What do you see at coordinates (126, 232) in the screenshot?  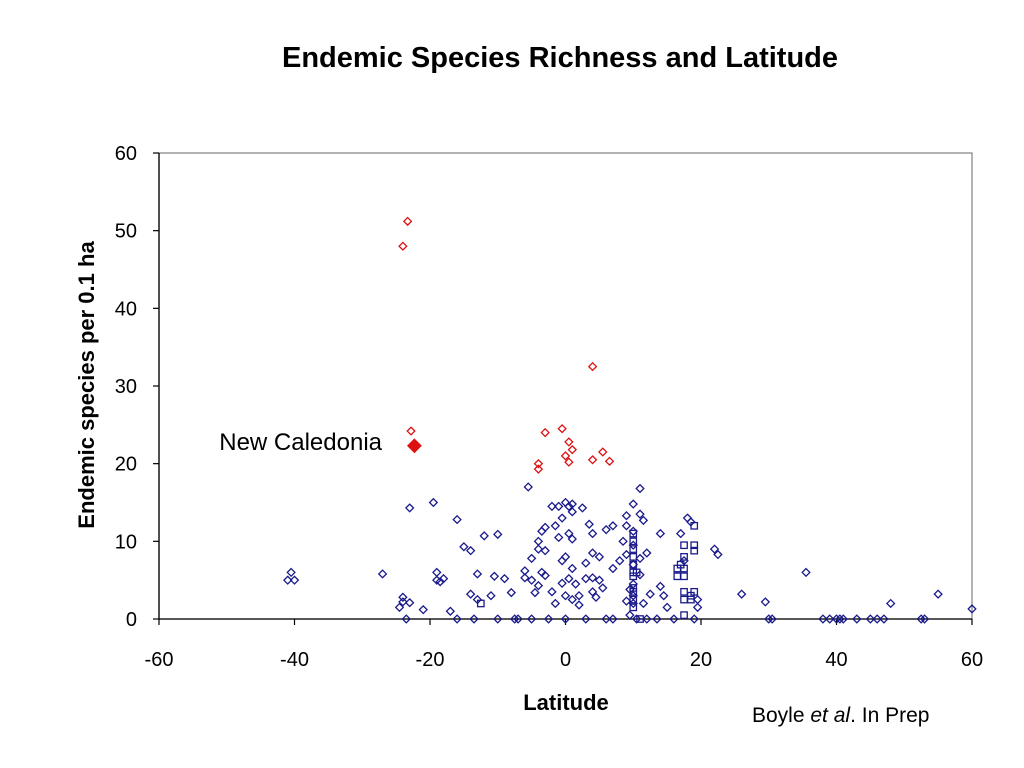 I see `y-tick-label: 50` at bounding box center [126, 232].